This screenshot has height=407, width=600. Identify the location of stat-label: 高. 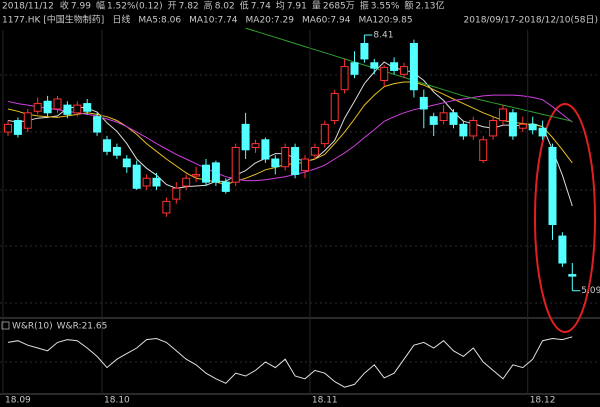
(208, 6).